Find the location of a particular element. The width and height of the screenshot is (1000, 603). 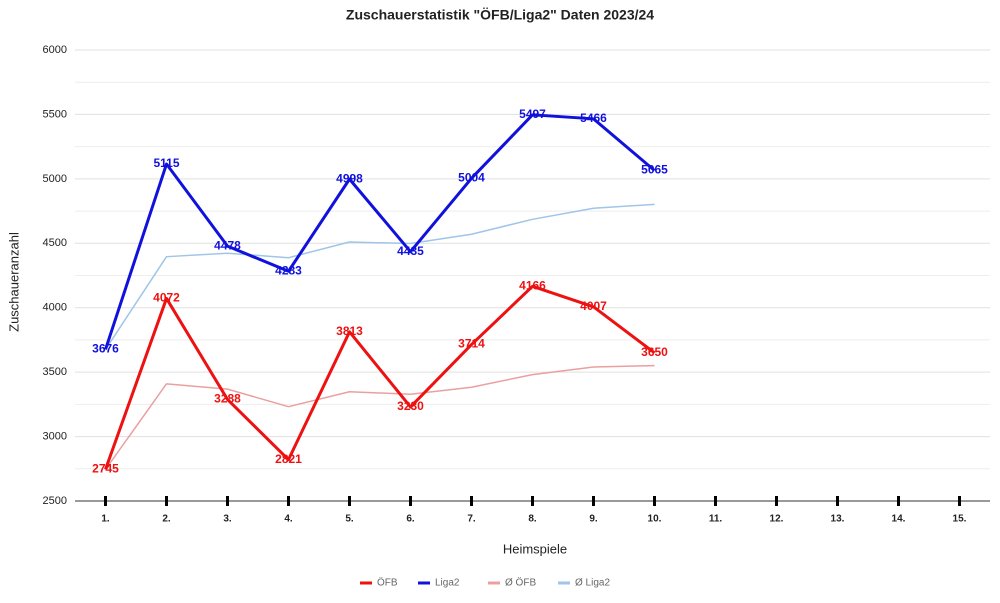

data-label: 4998 is located at coordinates (349, 178).